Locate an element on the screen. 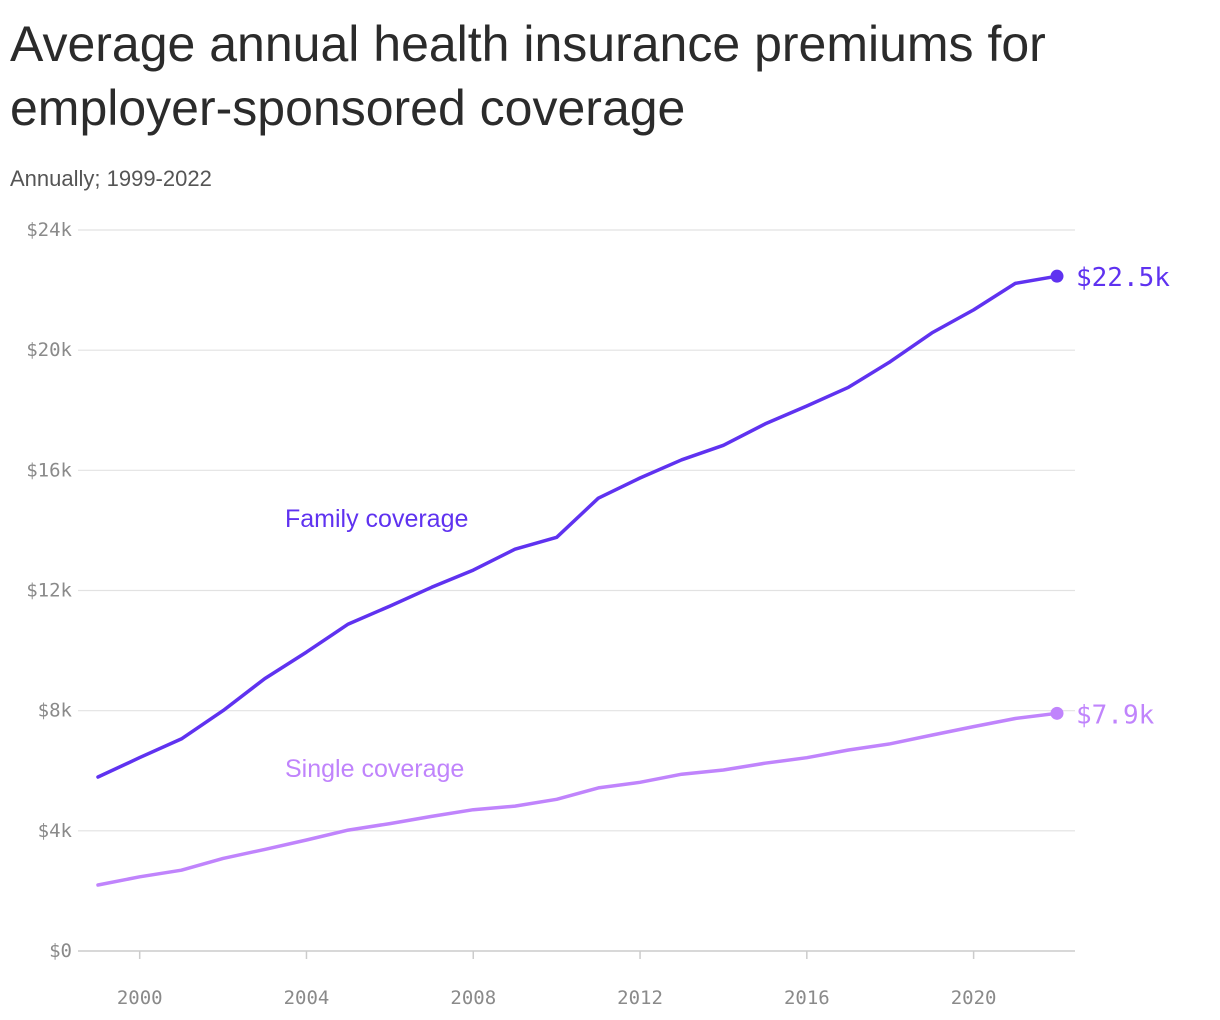 The height and width of the screenshot is (1020, 1220). y-axis: $0 $4k $8k $12k $16k $20k $24k is located at coordinates (49, 590).